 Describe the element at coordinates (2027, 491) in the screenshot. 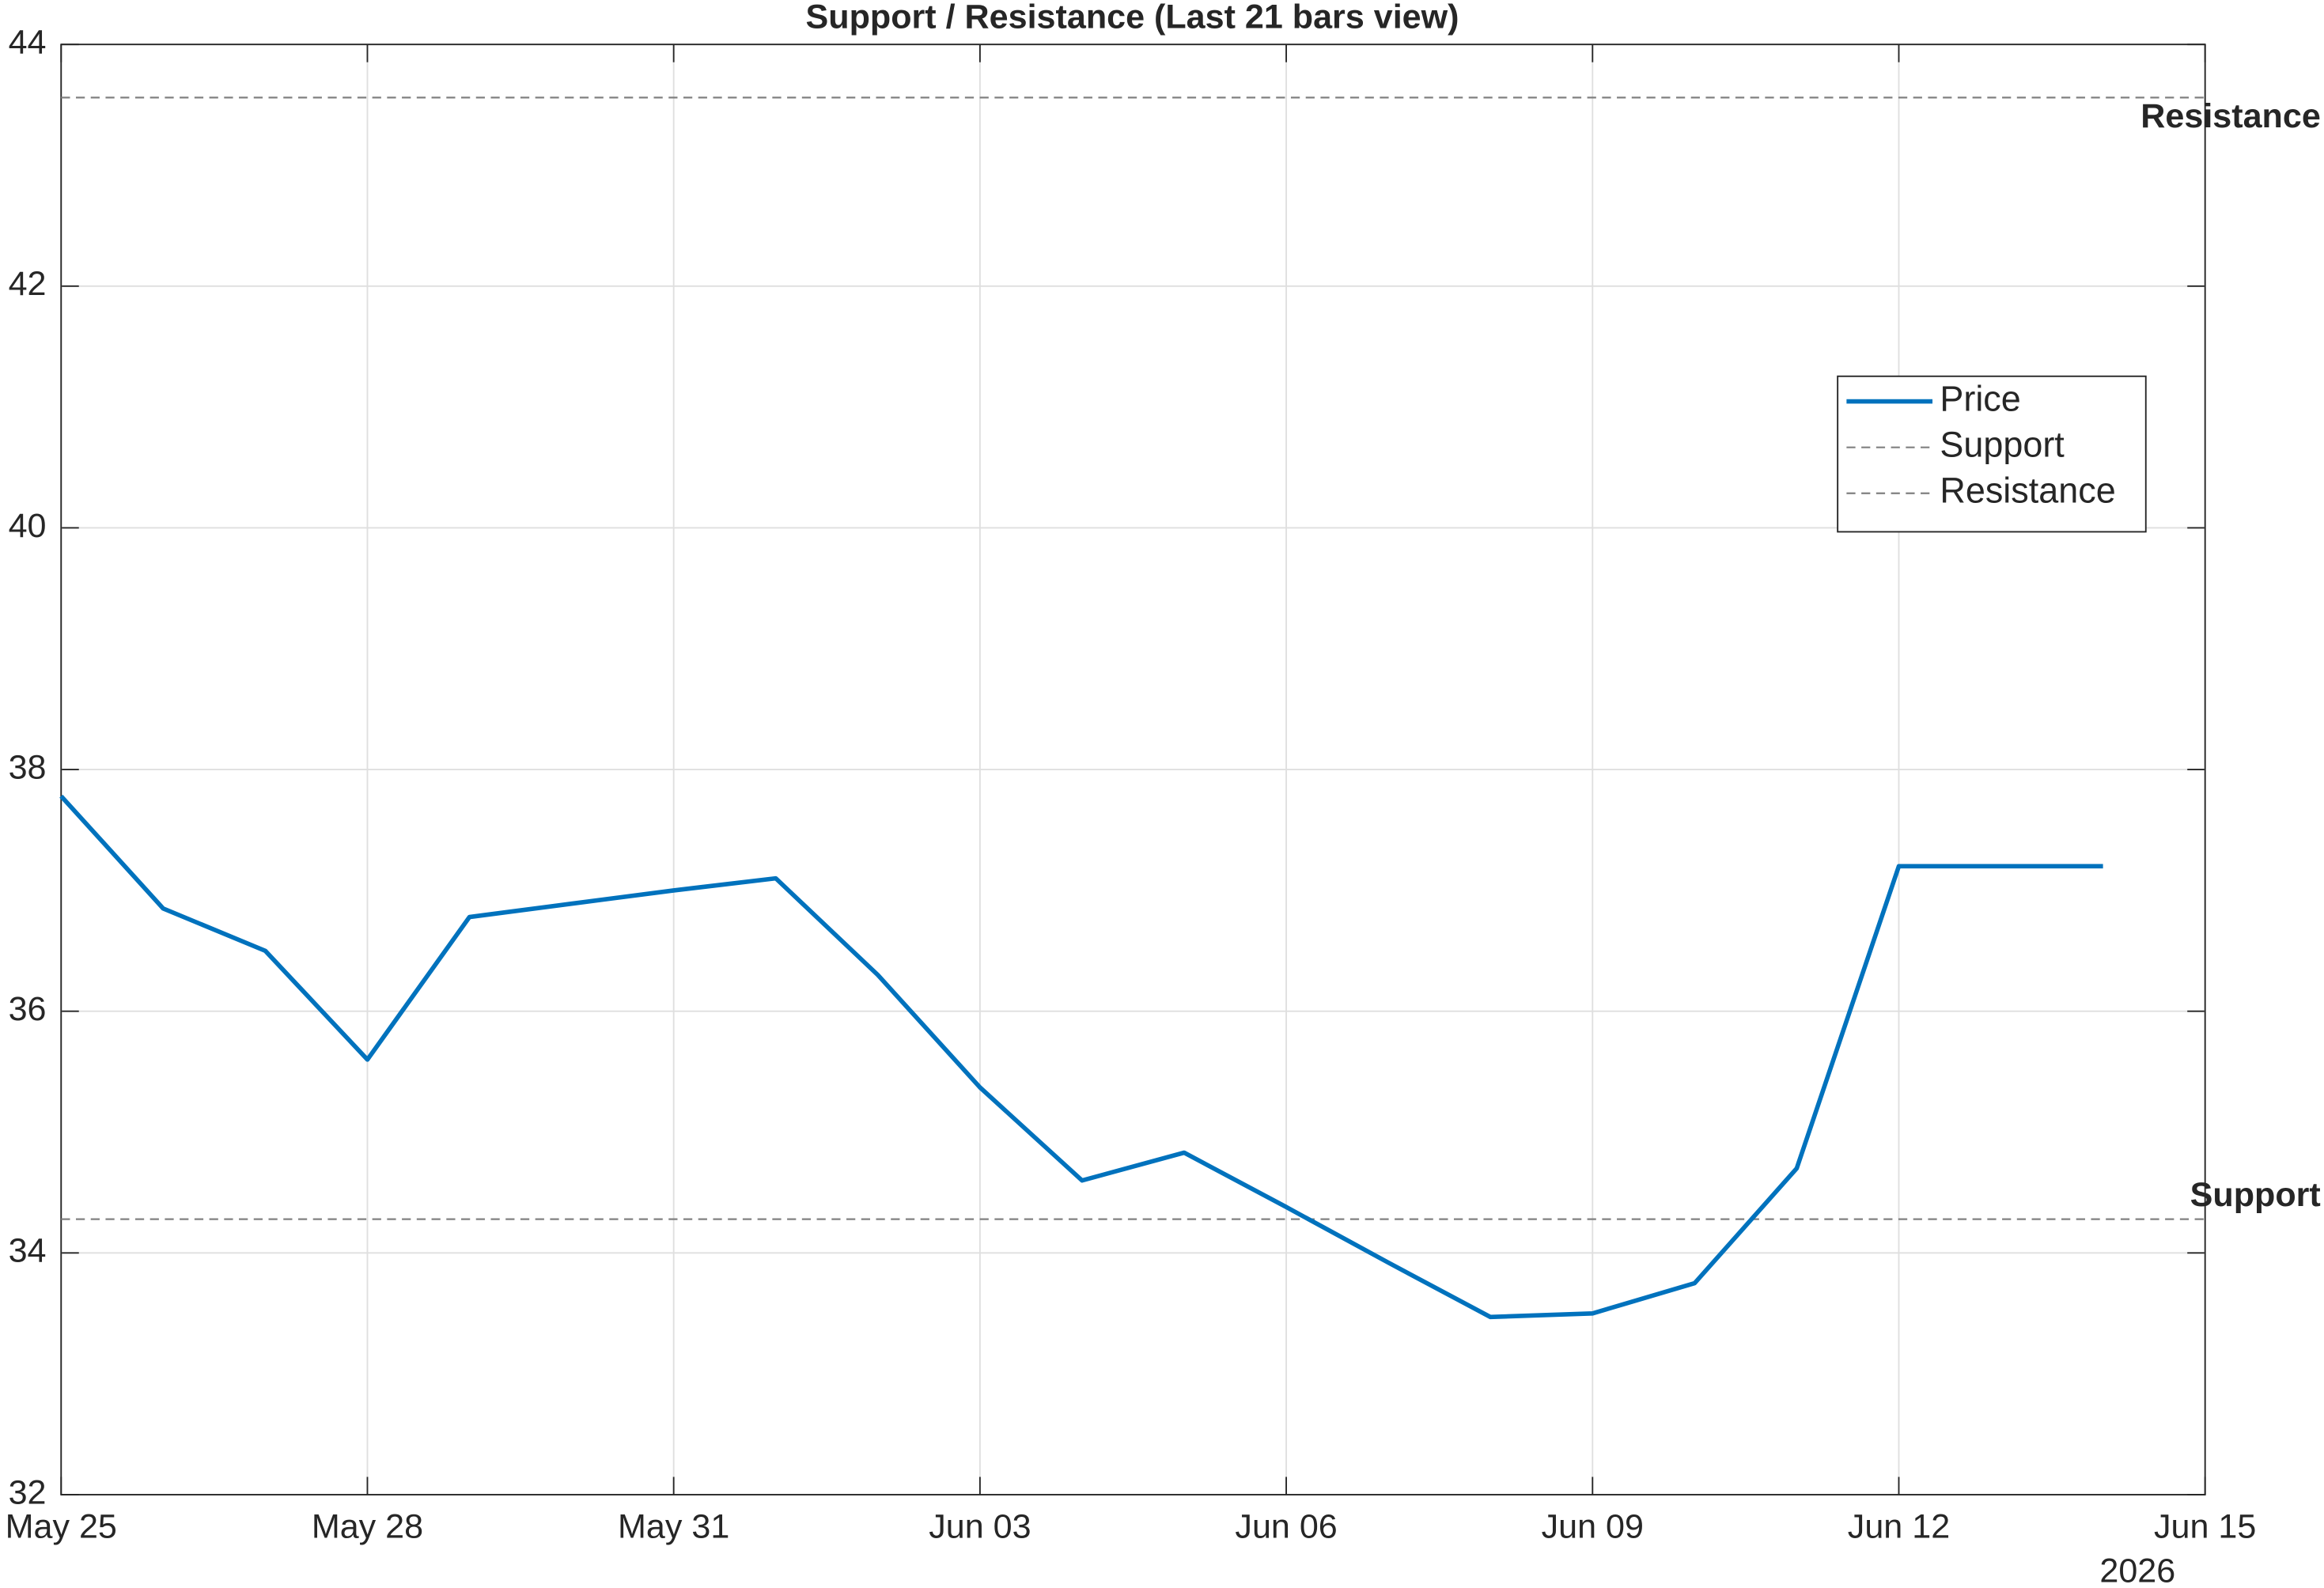

I see `legend-label: Resistance` at that location.